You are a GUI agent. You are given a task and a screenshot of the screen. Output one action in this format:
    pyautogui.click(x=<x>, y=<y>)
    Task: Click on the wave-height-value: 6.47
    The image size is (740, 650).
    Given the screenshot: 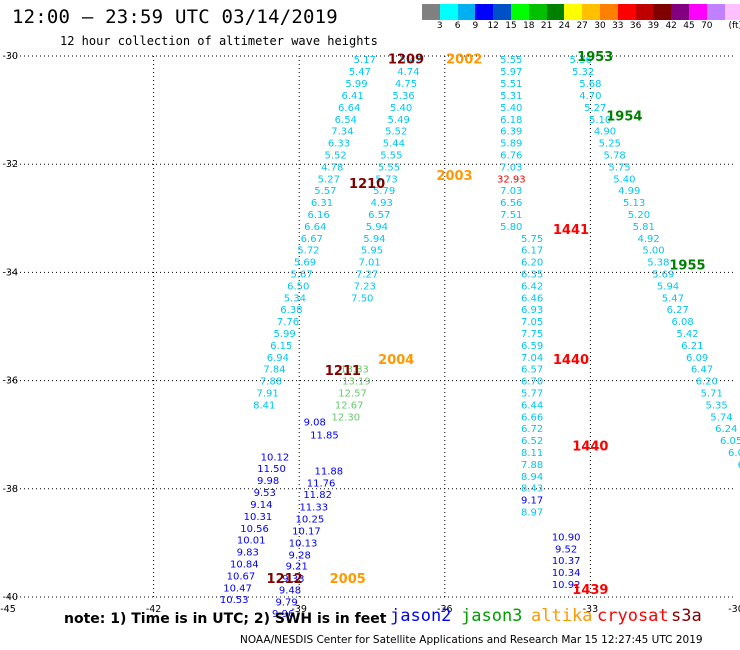 What is the action you would take?
    pyautogui.click(x=702, y=370)
    